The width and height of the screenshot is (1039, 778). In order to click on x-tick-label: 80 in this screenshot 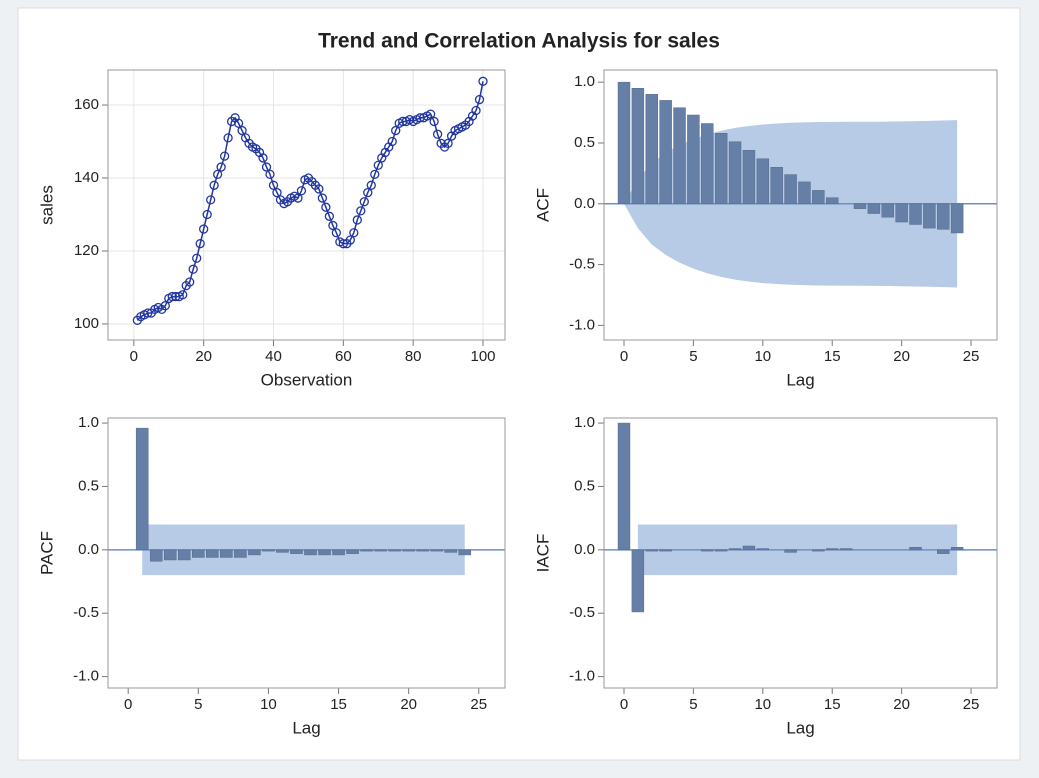, I will do `click(413, 356)`.